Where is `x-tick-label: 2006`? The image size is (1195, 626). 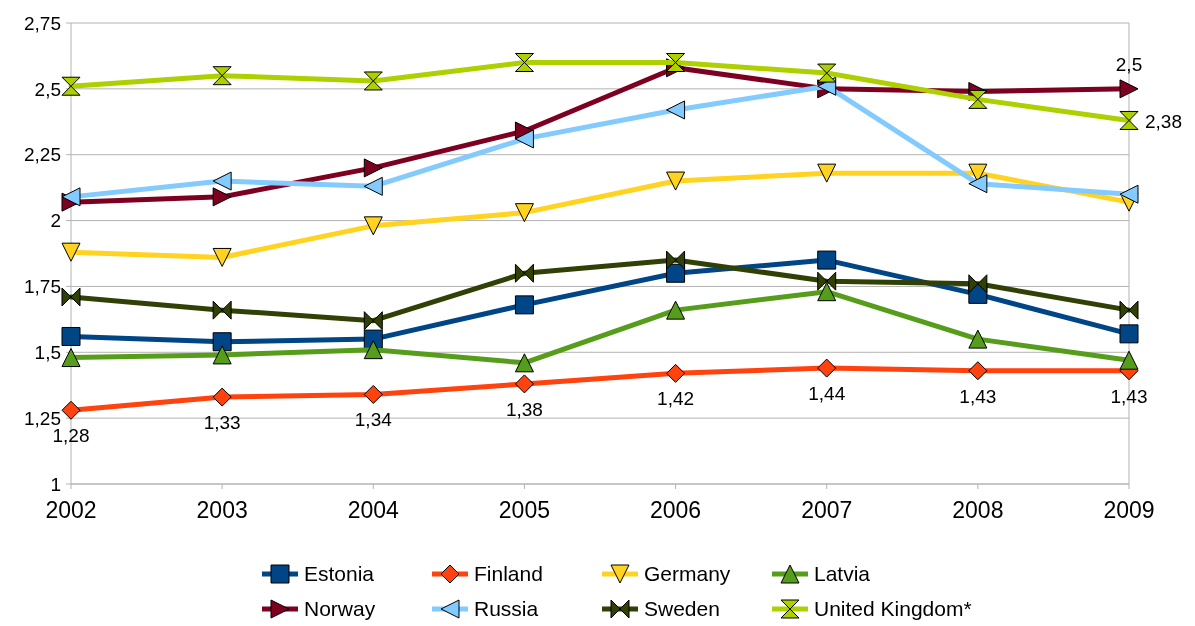 x-tick-label: 2006 is located at coordinates (675, 510).